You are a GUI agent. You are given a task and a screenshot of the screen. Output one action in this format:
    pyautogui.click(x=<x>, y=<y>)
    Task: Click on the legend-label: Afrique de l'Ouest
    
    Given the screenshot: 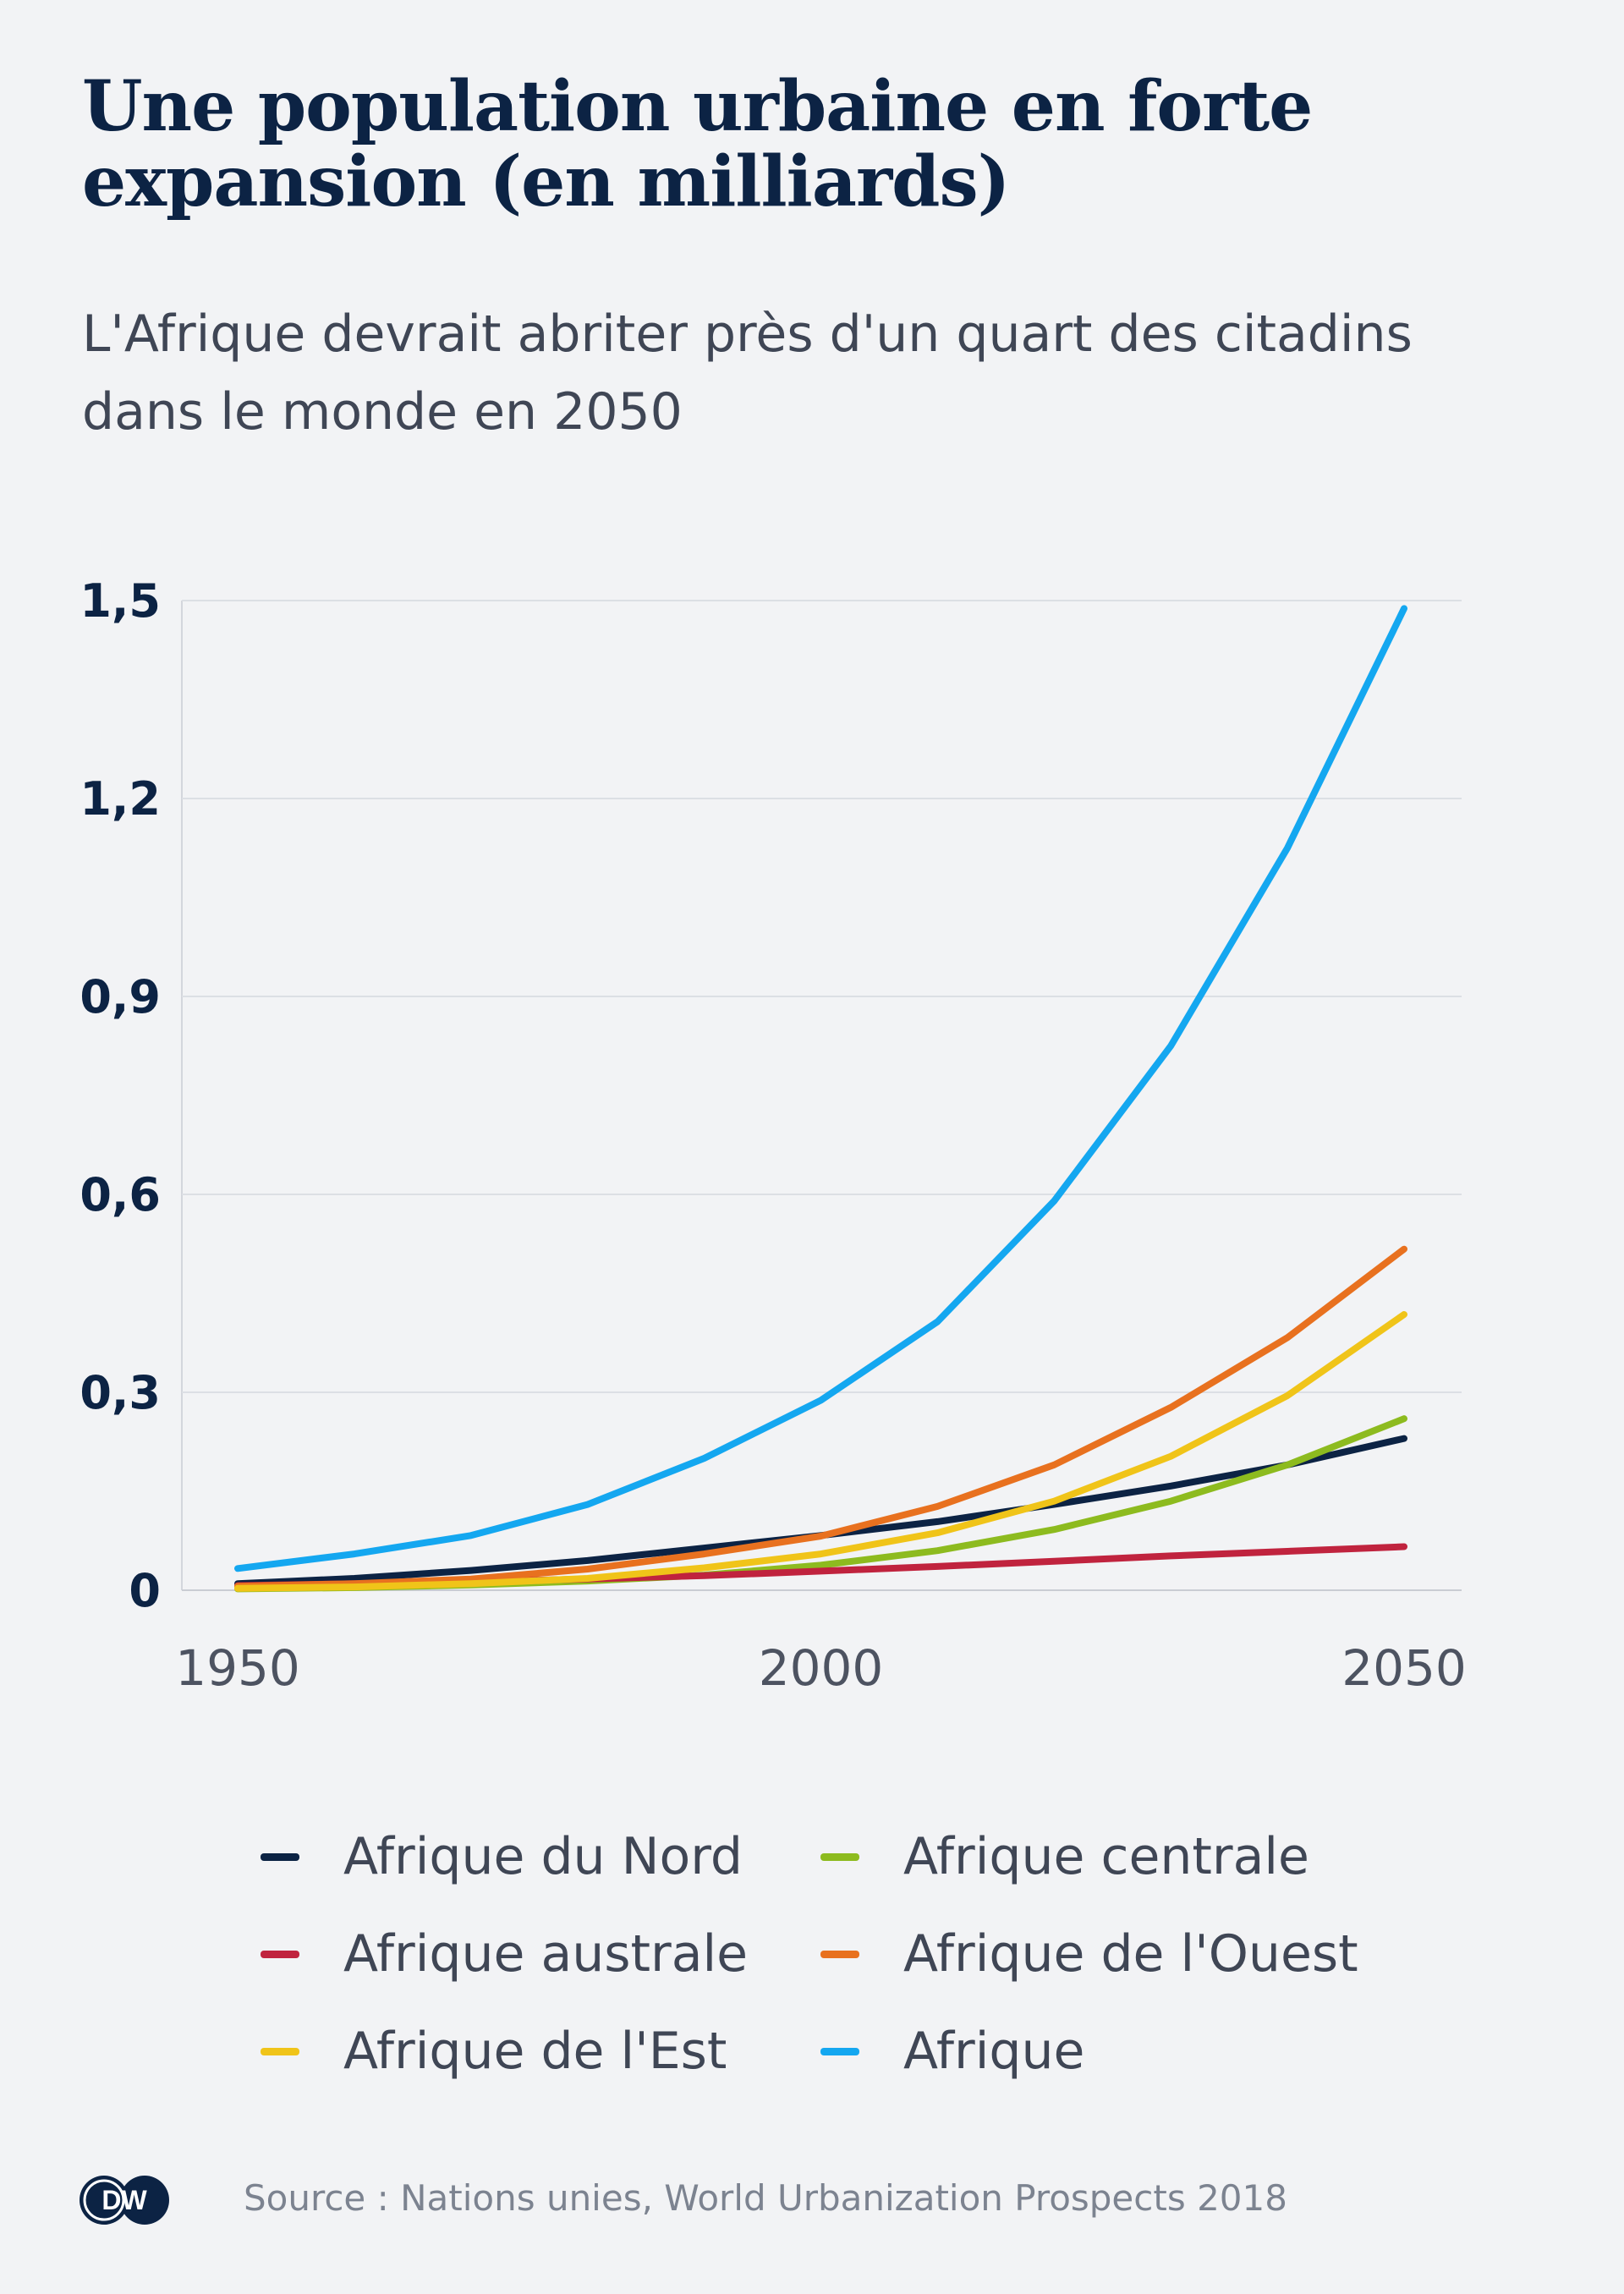 What is the action you would take?
    pyautogui.click(x=1130, y=1954)
    